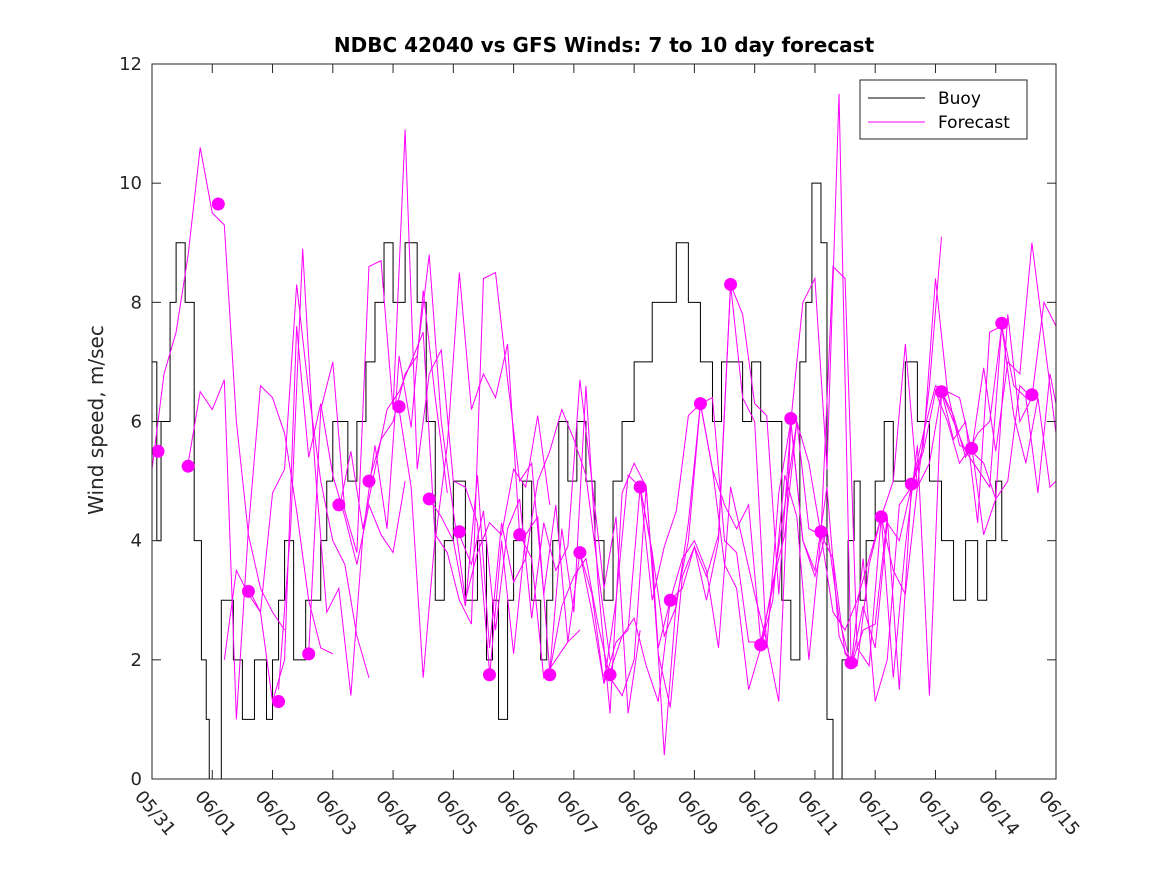  I want to click on y-tick-label: 6, so click(136, 422).